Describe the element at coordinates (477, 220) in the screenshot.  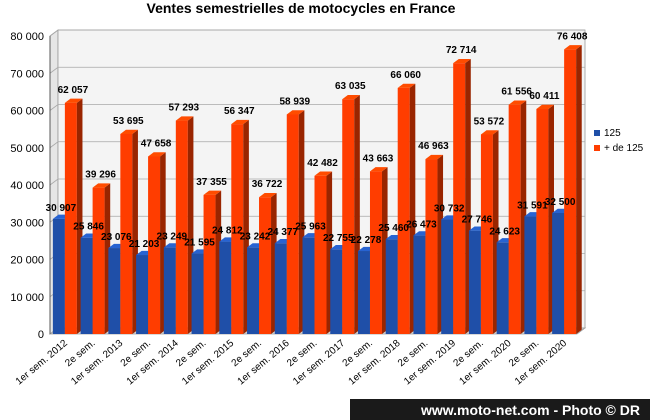
I see `data-label-125: 27 746` at that location.